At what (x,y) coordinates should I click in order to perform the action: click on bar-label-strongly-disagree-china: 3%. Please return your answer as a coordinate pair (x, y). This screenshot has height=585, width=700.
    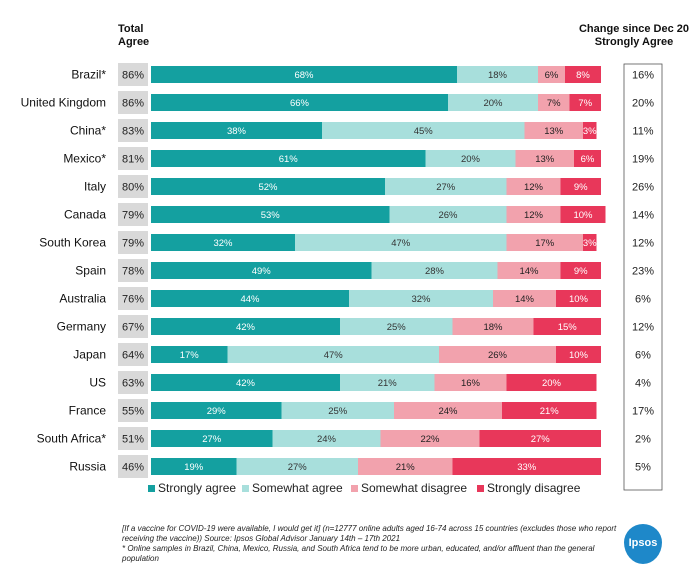
    Looking at the image, I should click on (590, 131).